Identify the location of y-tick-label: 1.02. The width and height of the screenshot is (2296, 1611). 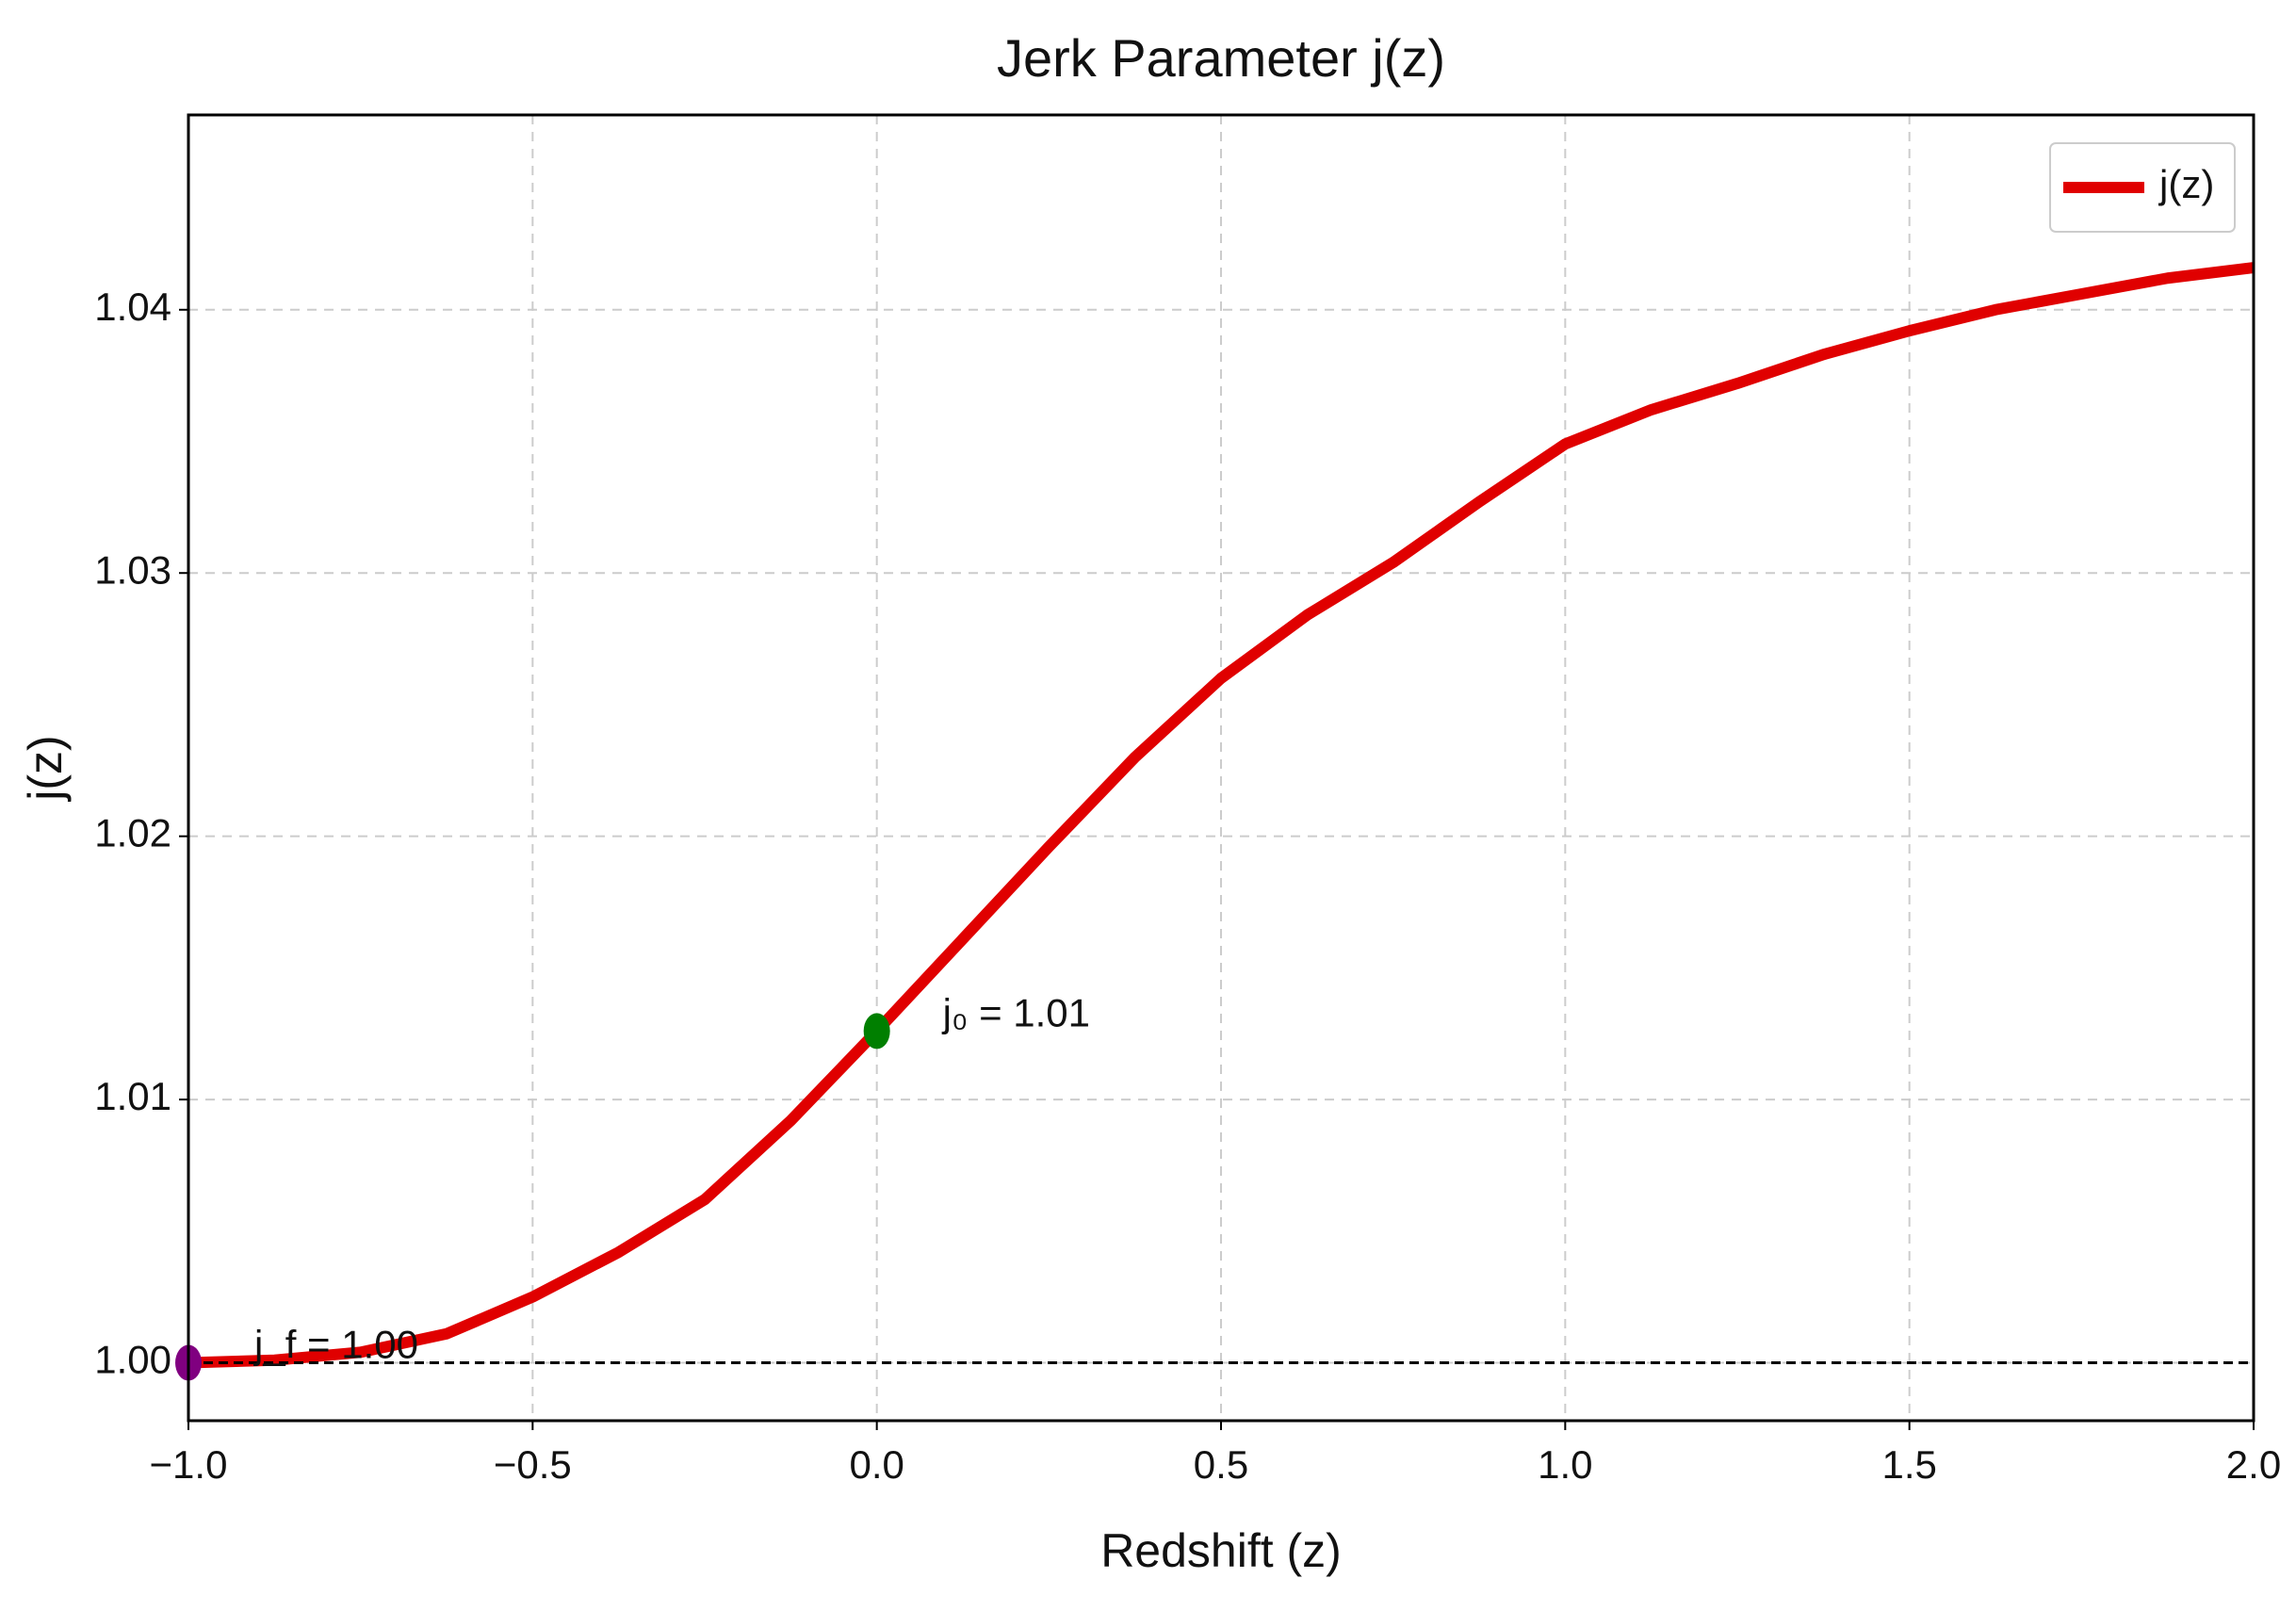
(132, 833).